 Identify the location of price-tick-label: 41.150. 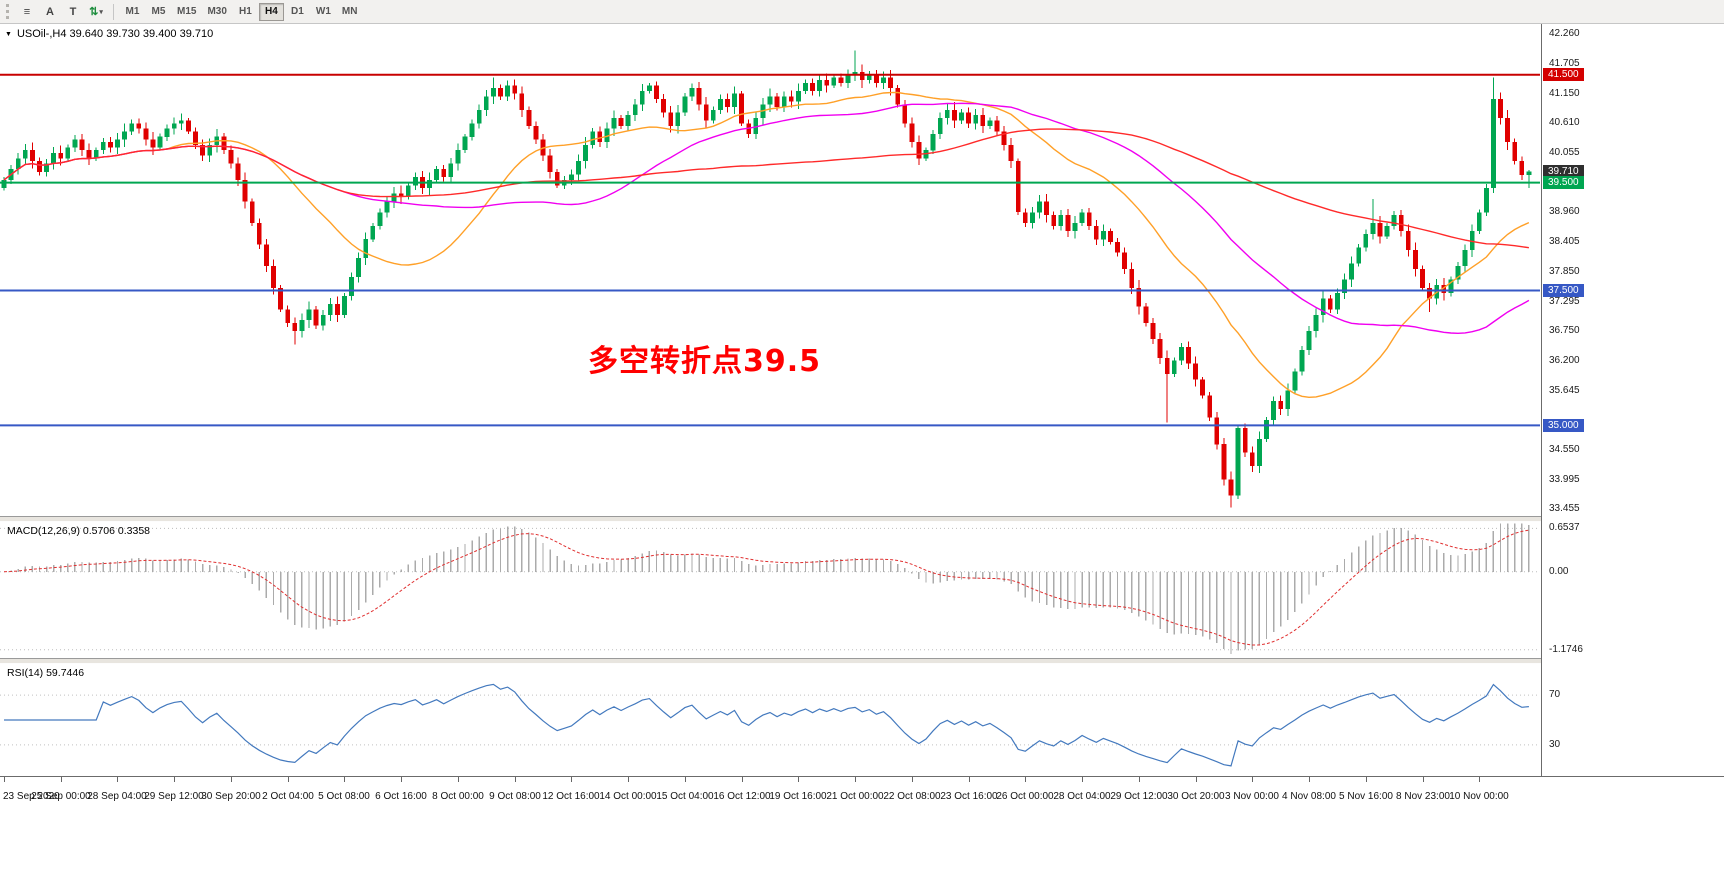
(1564, 93).